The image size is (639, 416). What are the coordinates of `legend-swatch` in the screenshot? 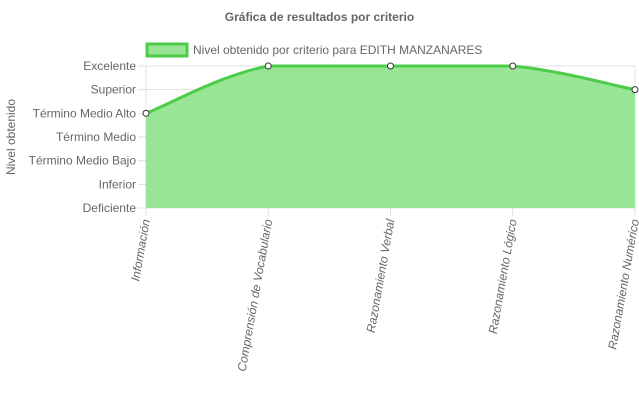 It's located at (167, 50).